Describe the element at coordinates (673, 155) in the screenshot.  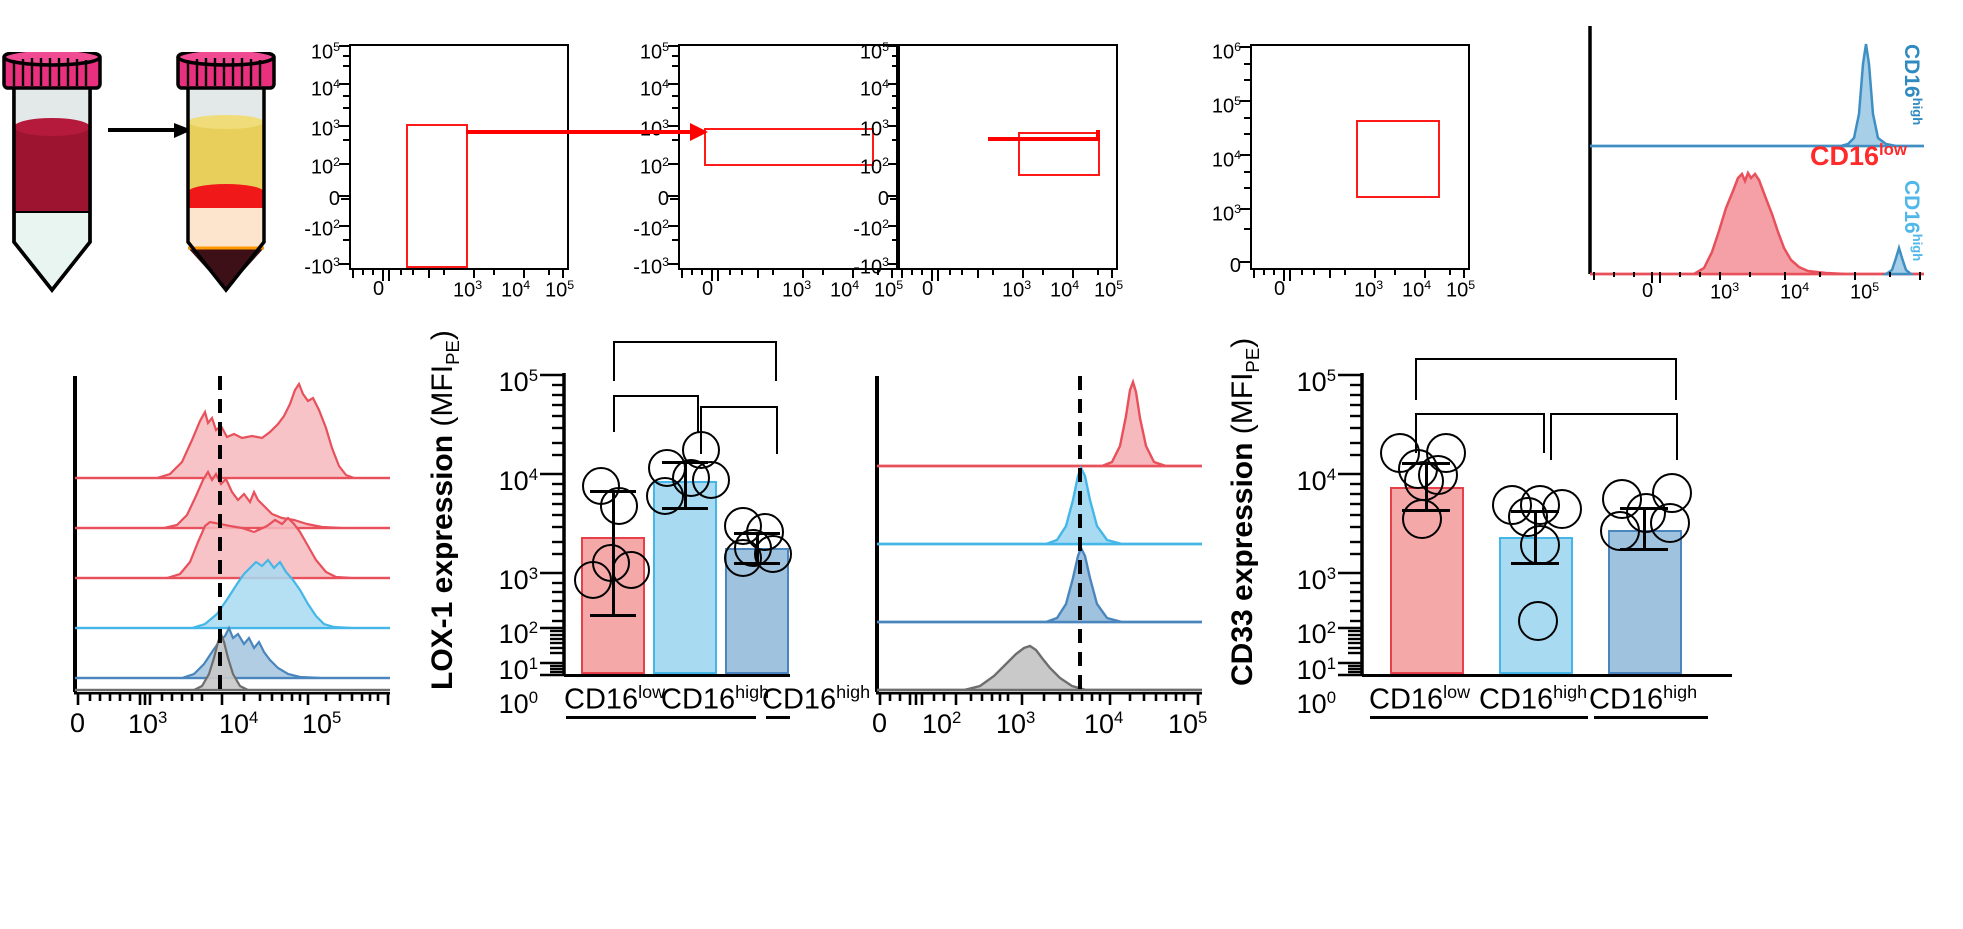
I see `b2-axis-ticks` at that location.